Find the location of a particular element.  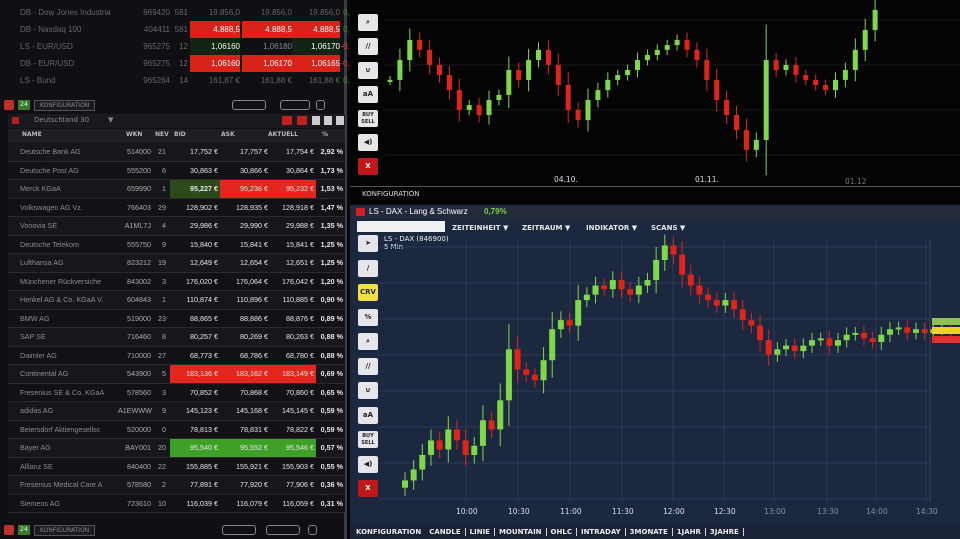

index-bid: 1,06160 is located at coordinates (215, 46).